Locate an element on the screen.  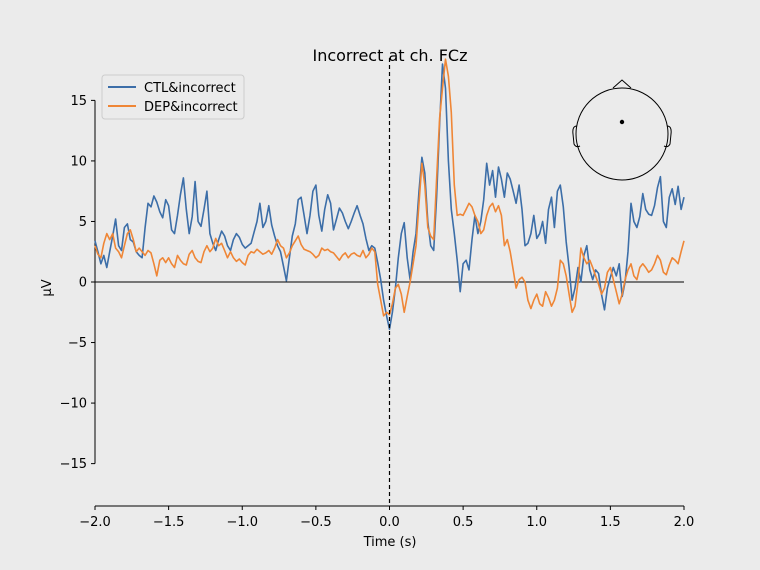
x-axis-label: Time (s) is located at coordinates (390, 542).